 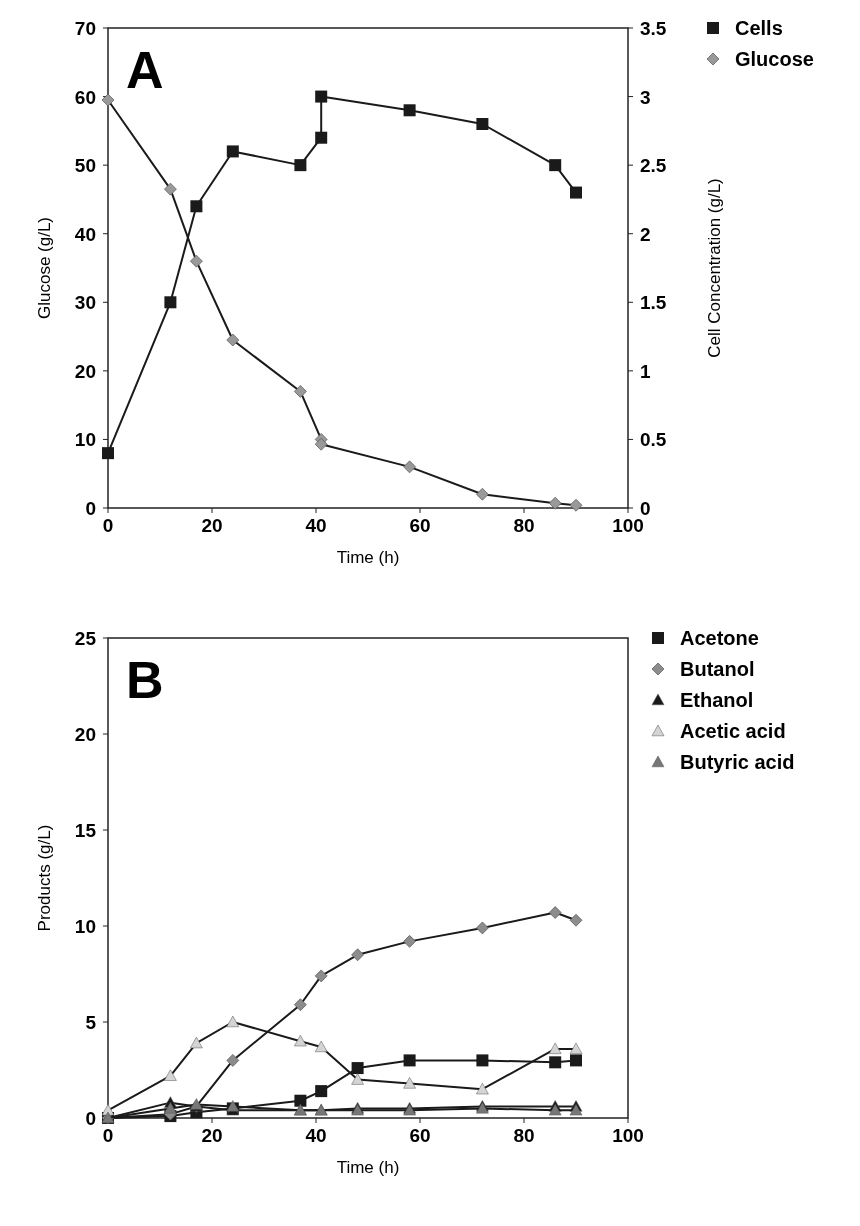 What do you see at coordinates (653, 440) in the screenshot?
I see `y2-tick-label: 0.5` at bounding box center [653, 440].